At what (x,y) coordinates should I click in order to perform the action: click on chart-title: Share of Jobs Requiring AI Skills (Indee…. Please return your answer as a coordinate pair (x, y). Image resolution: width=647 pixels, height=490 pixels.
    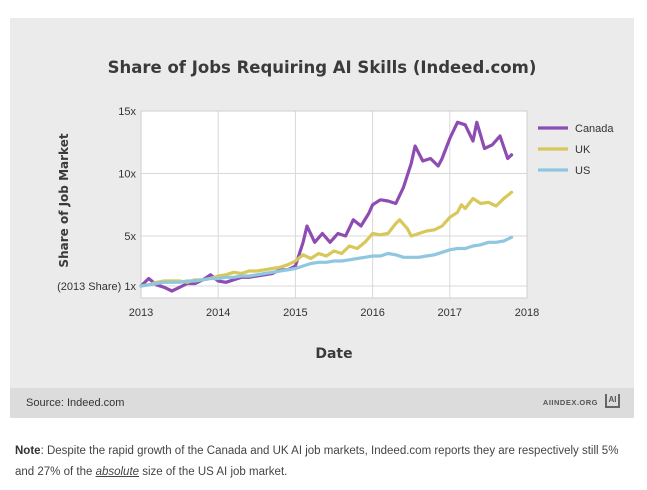
    Looking at the image, I should click on (322, 67).